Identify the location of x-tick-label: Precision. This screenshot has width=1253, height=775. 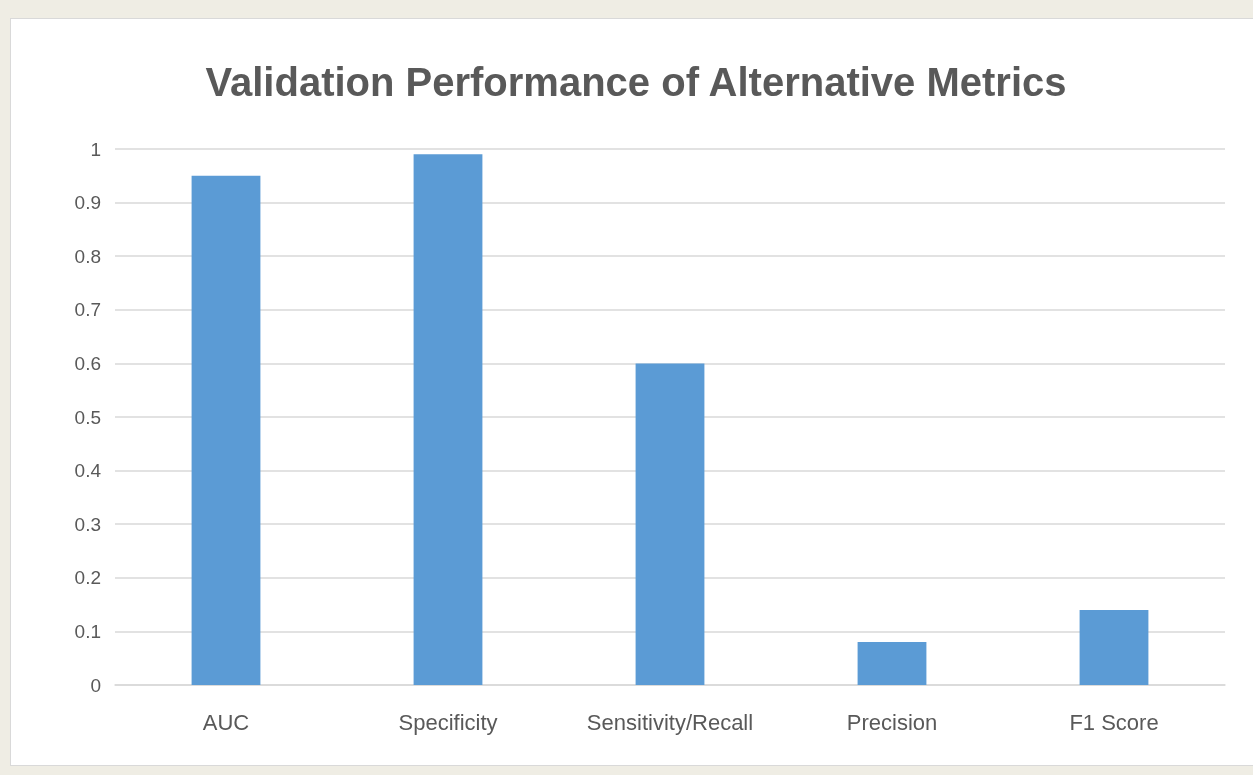
(892, 722).